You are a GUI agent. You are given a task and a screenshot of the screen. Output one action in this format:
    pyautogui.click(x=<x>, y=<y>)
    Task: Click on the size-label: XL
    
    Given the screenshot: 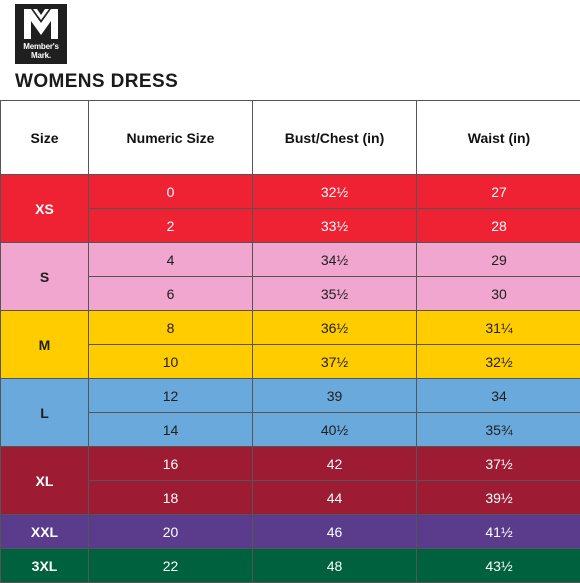 What is the action you would take?
    pyautogui.click(x=45, y=481)
    